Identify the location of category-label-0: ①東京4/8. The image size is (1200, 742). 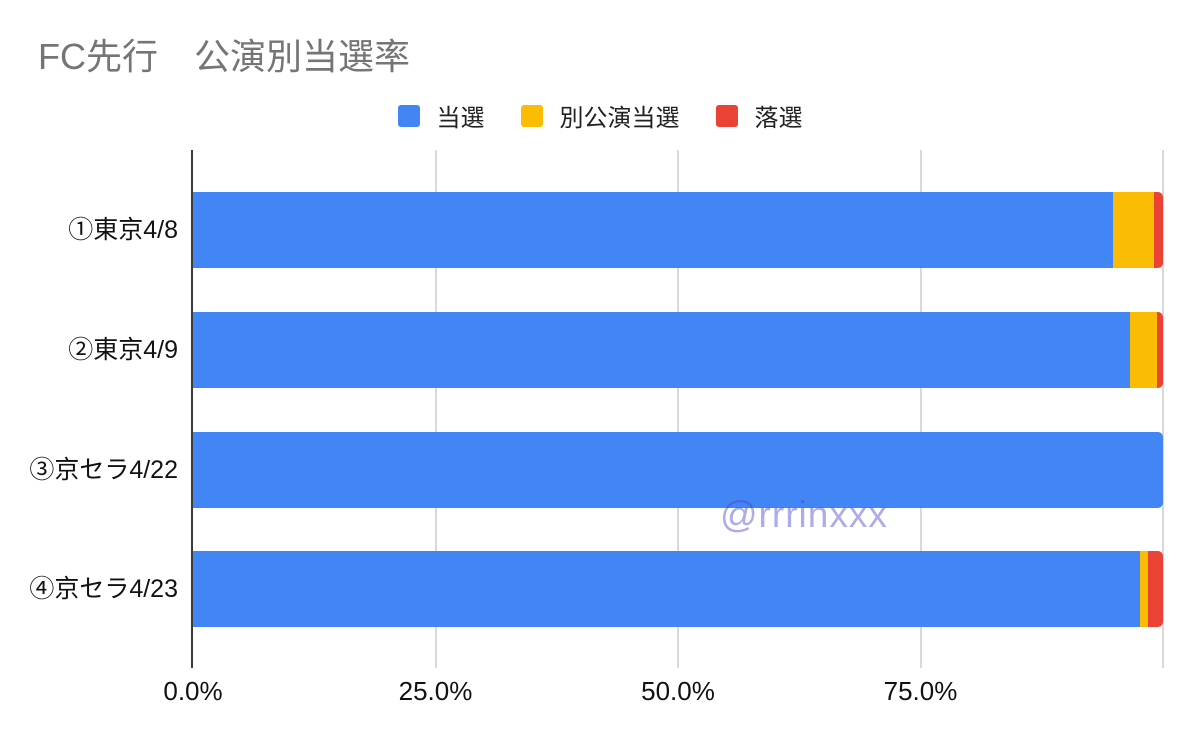
(123, 230).